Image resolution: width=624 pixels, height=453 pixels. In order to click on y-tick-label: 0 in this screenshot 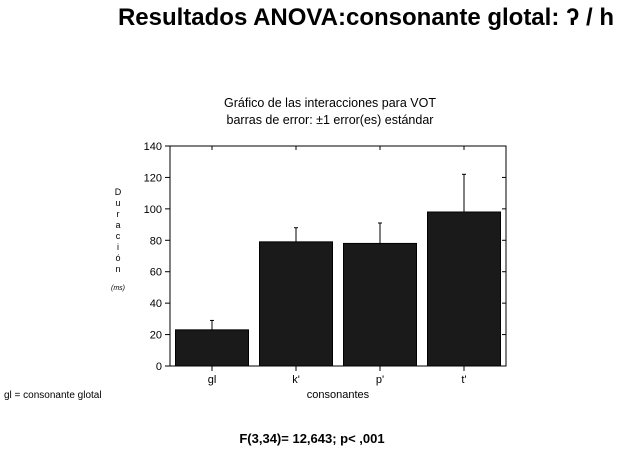, I will do `click(159, 367)`.